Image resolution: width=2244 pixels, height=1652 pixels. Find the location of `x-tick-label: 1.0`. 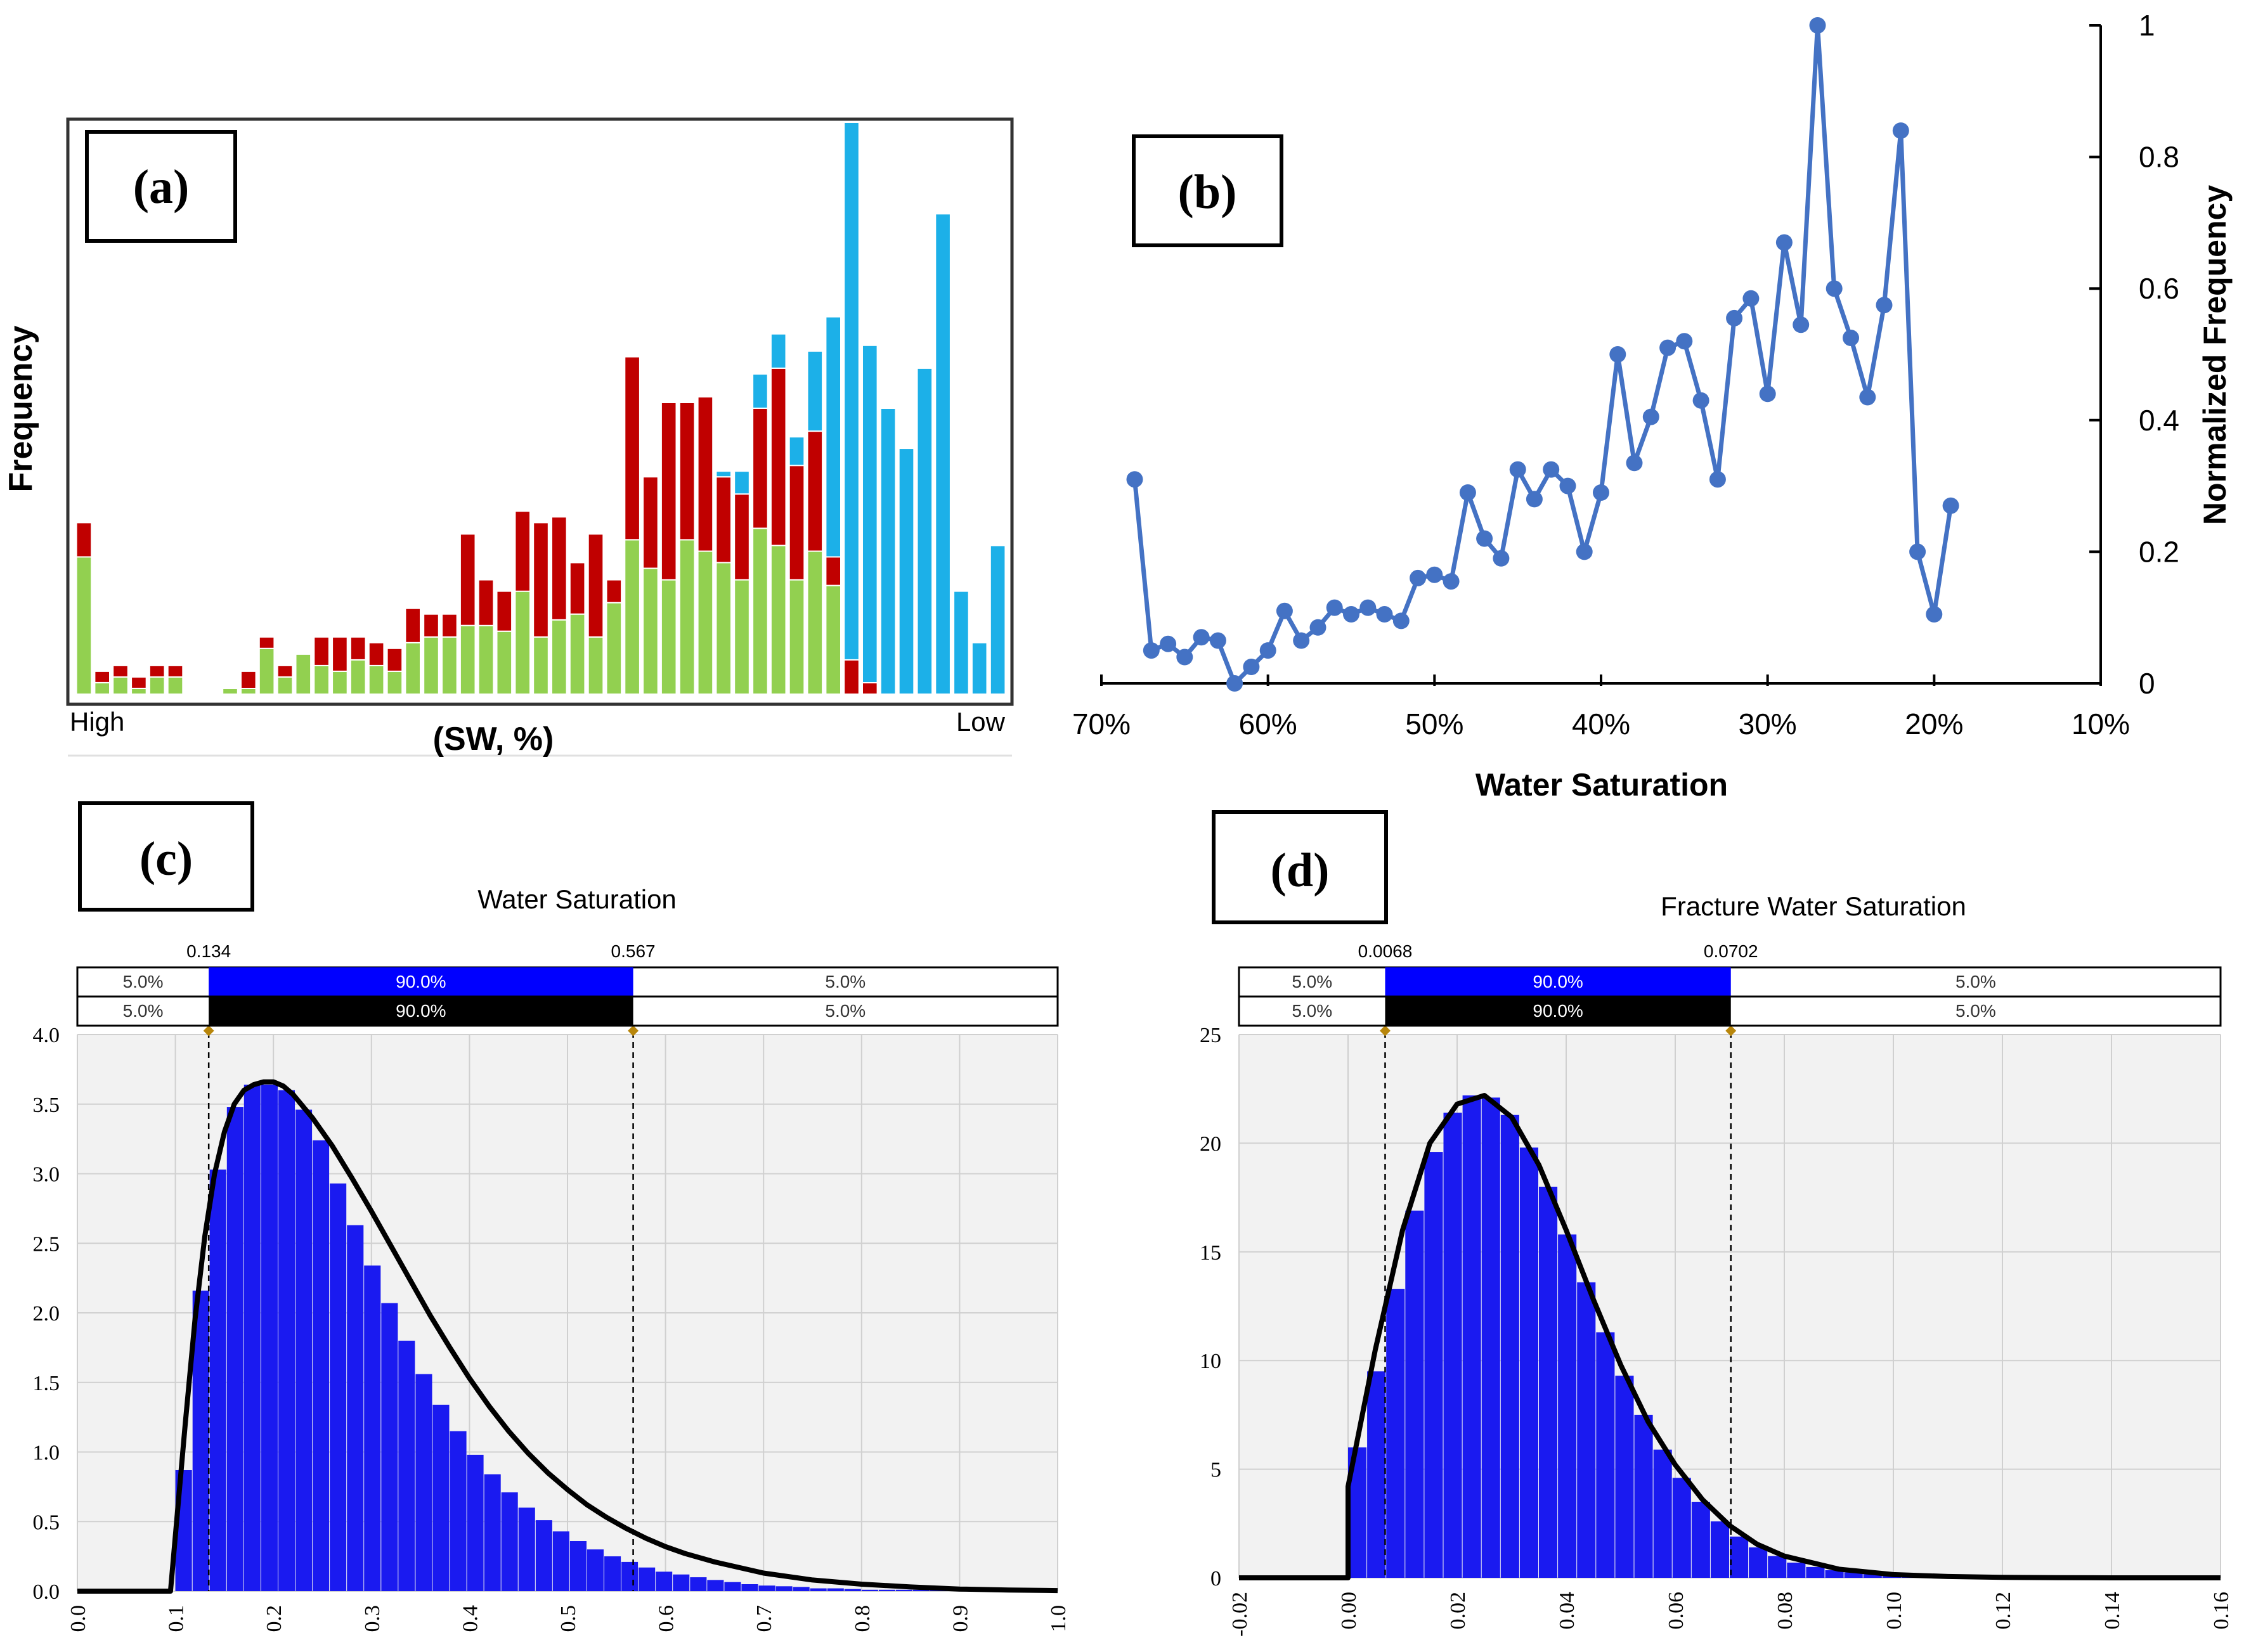

x-tick-label: 1.0 is located at coordinates (1058, 1618).